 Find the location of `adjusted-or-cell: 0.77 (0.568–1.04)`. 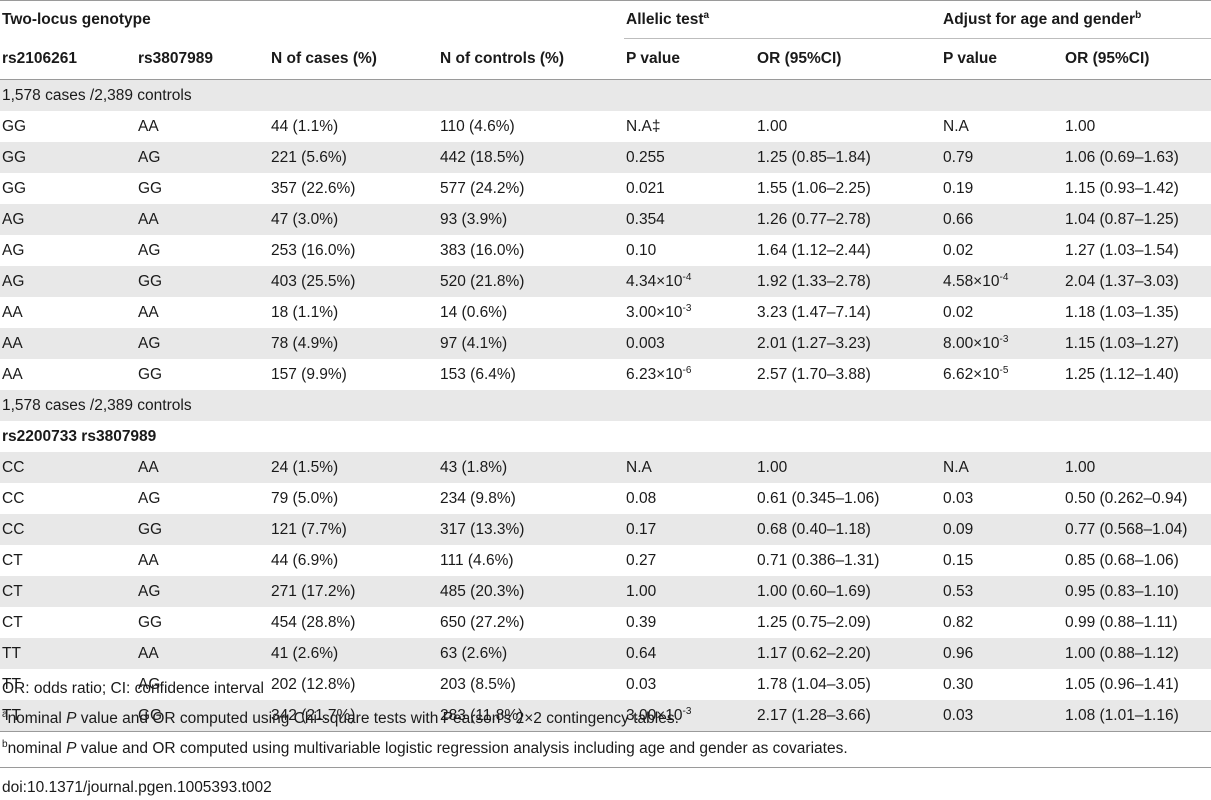

adjusted-or-cell: 0.77 (0.568–1.04) is located at coordinates (1137, 529).